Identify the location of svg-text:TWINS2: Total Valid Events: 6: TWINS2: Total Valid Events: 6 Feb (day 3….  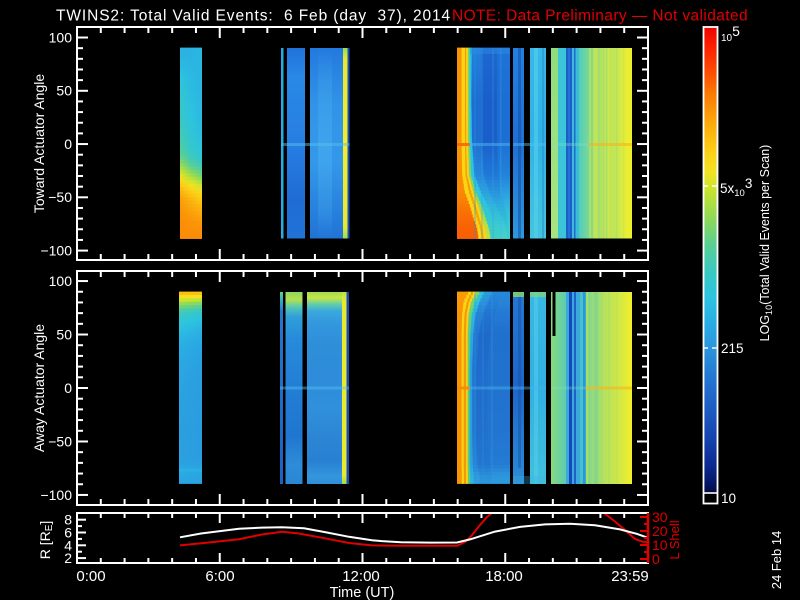
(253, 16).